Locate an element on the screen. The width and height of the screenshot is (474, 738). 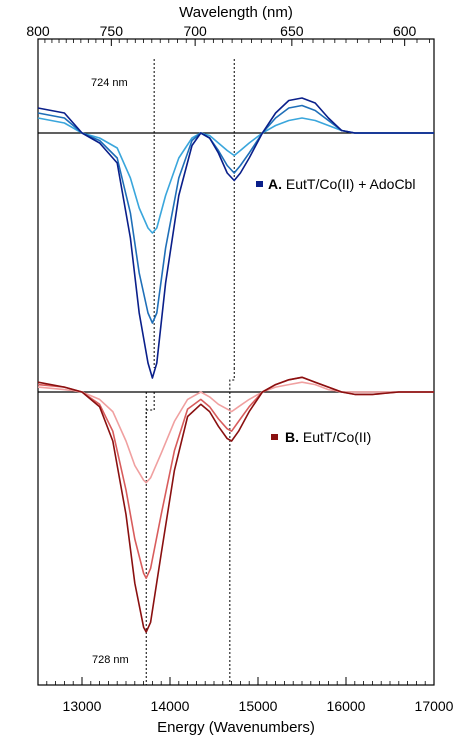
bottom-axis-ticks: 13000 14000 15000 16000 17000 is located at coordinates (245, 695).